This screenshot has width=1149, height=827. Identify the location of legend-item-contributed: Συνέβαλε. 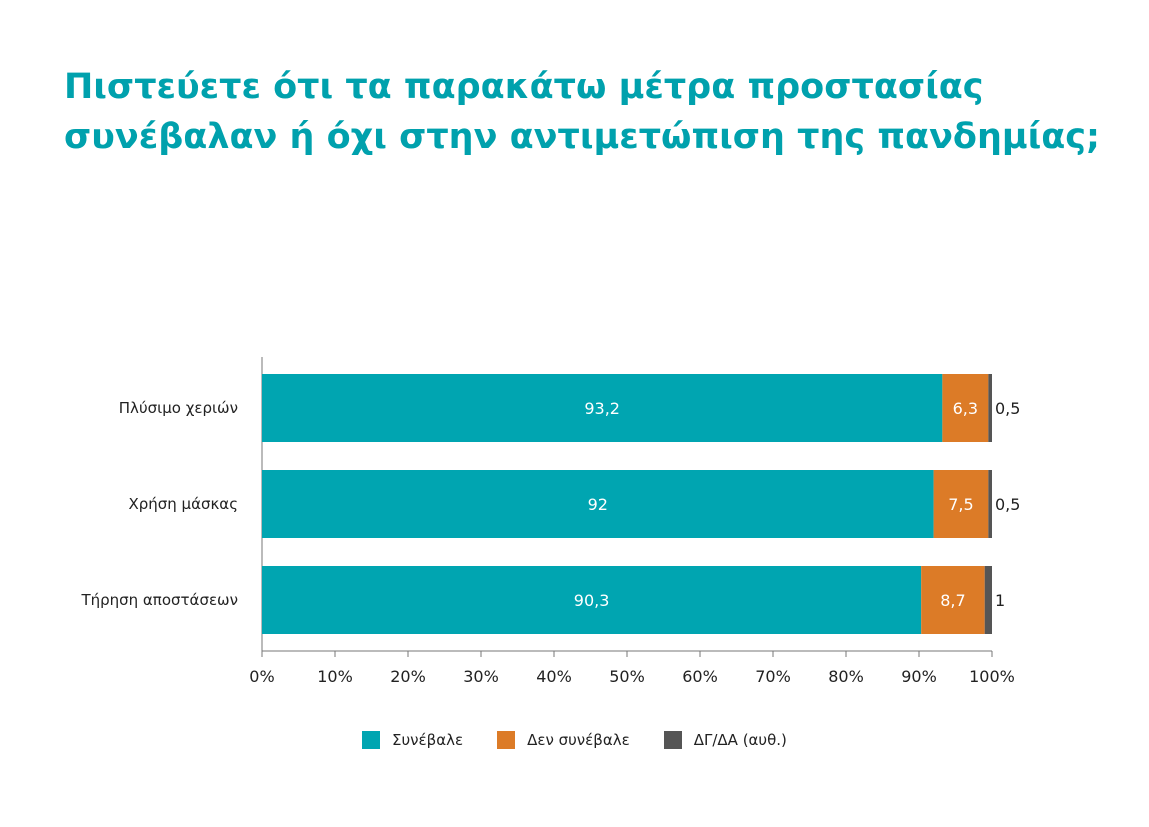
(412, 740).